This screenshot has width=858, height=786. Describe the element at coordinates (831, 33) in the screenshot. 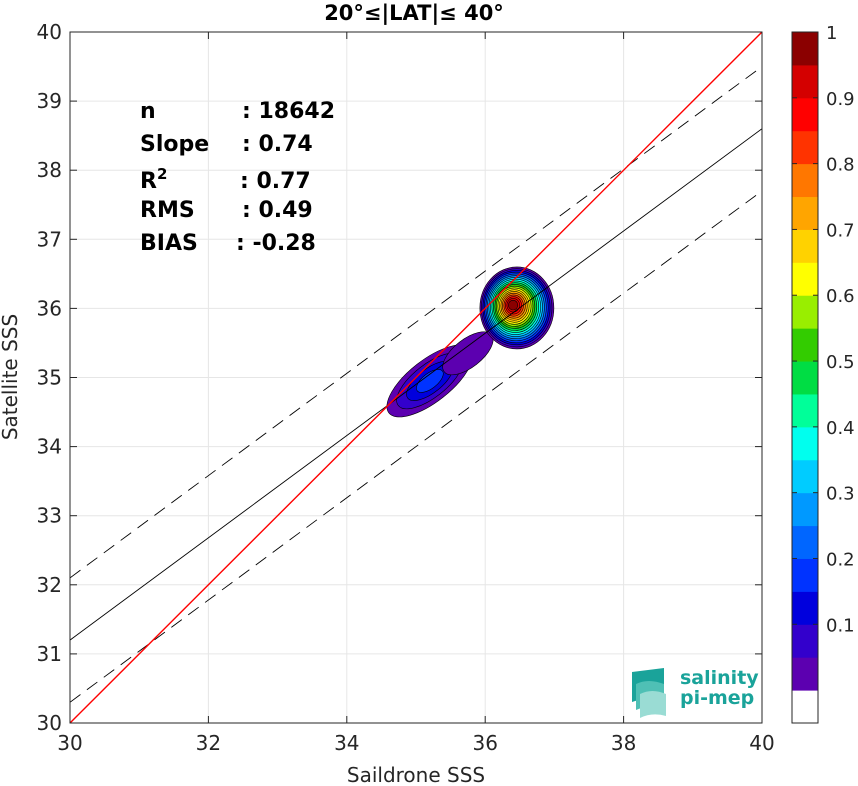

I see `colorbar-tick-label: 1` at that location.